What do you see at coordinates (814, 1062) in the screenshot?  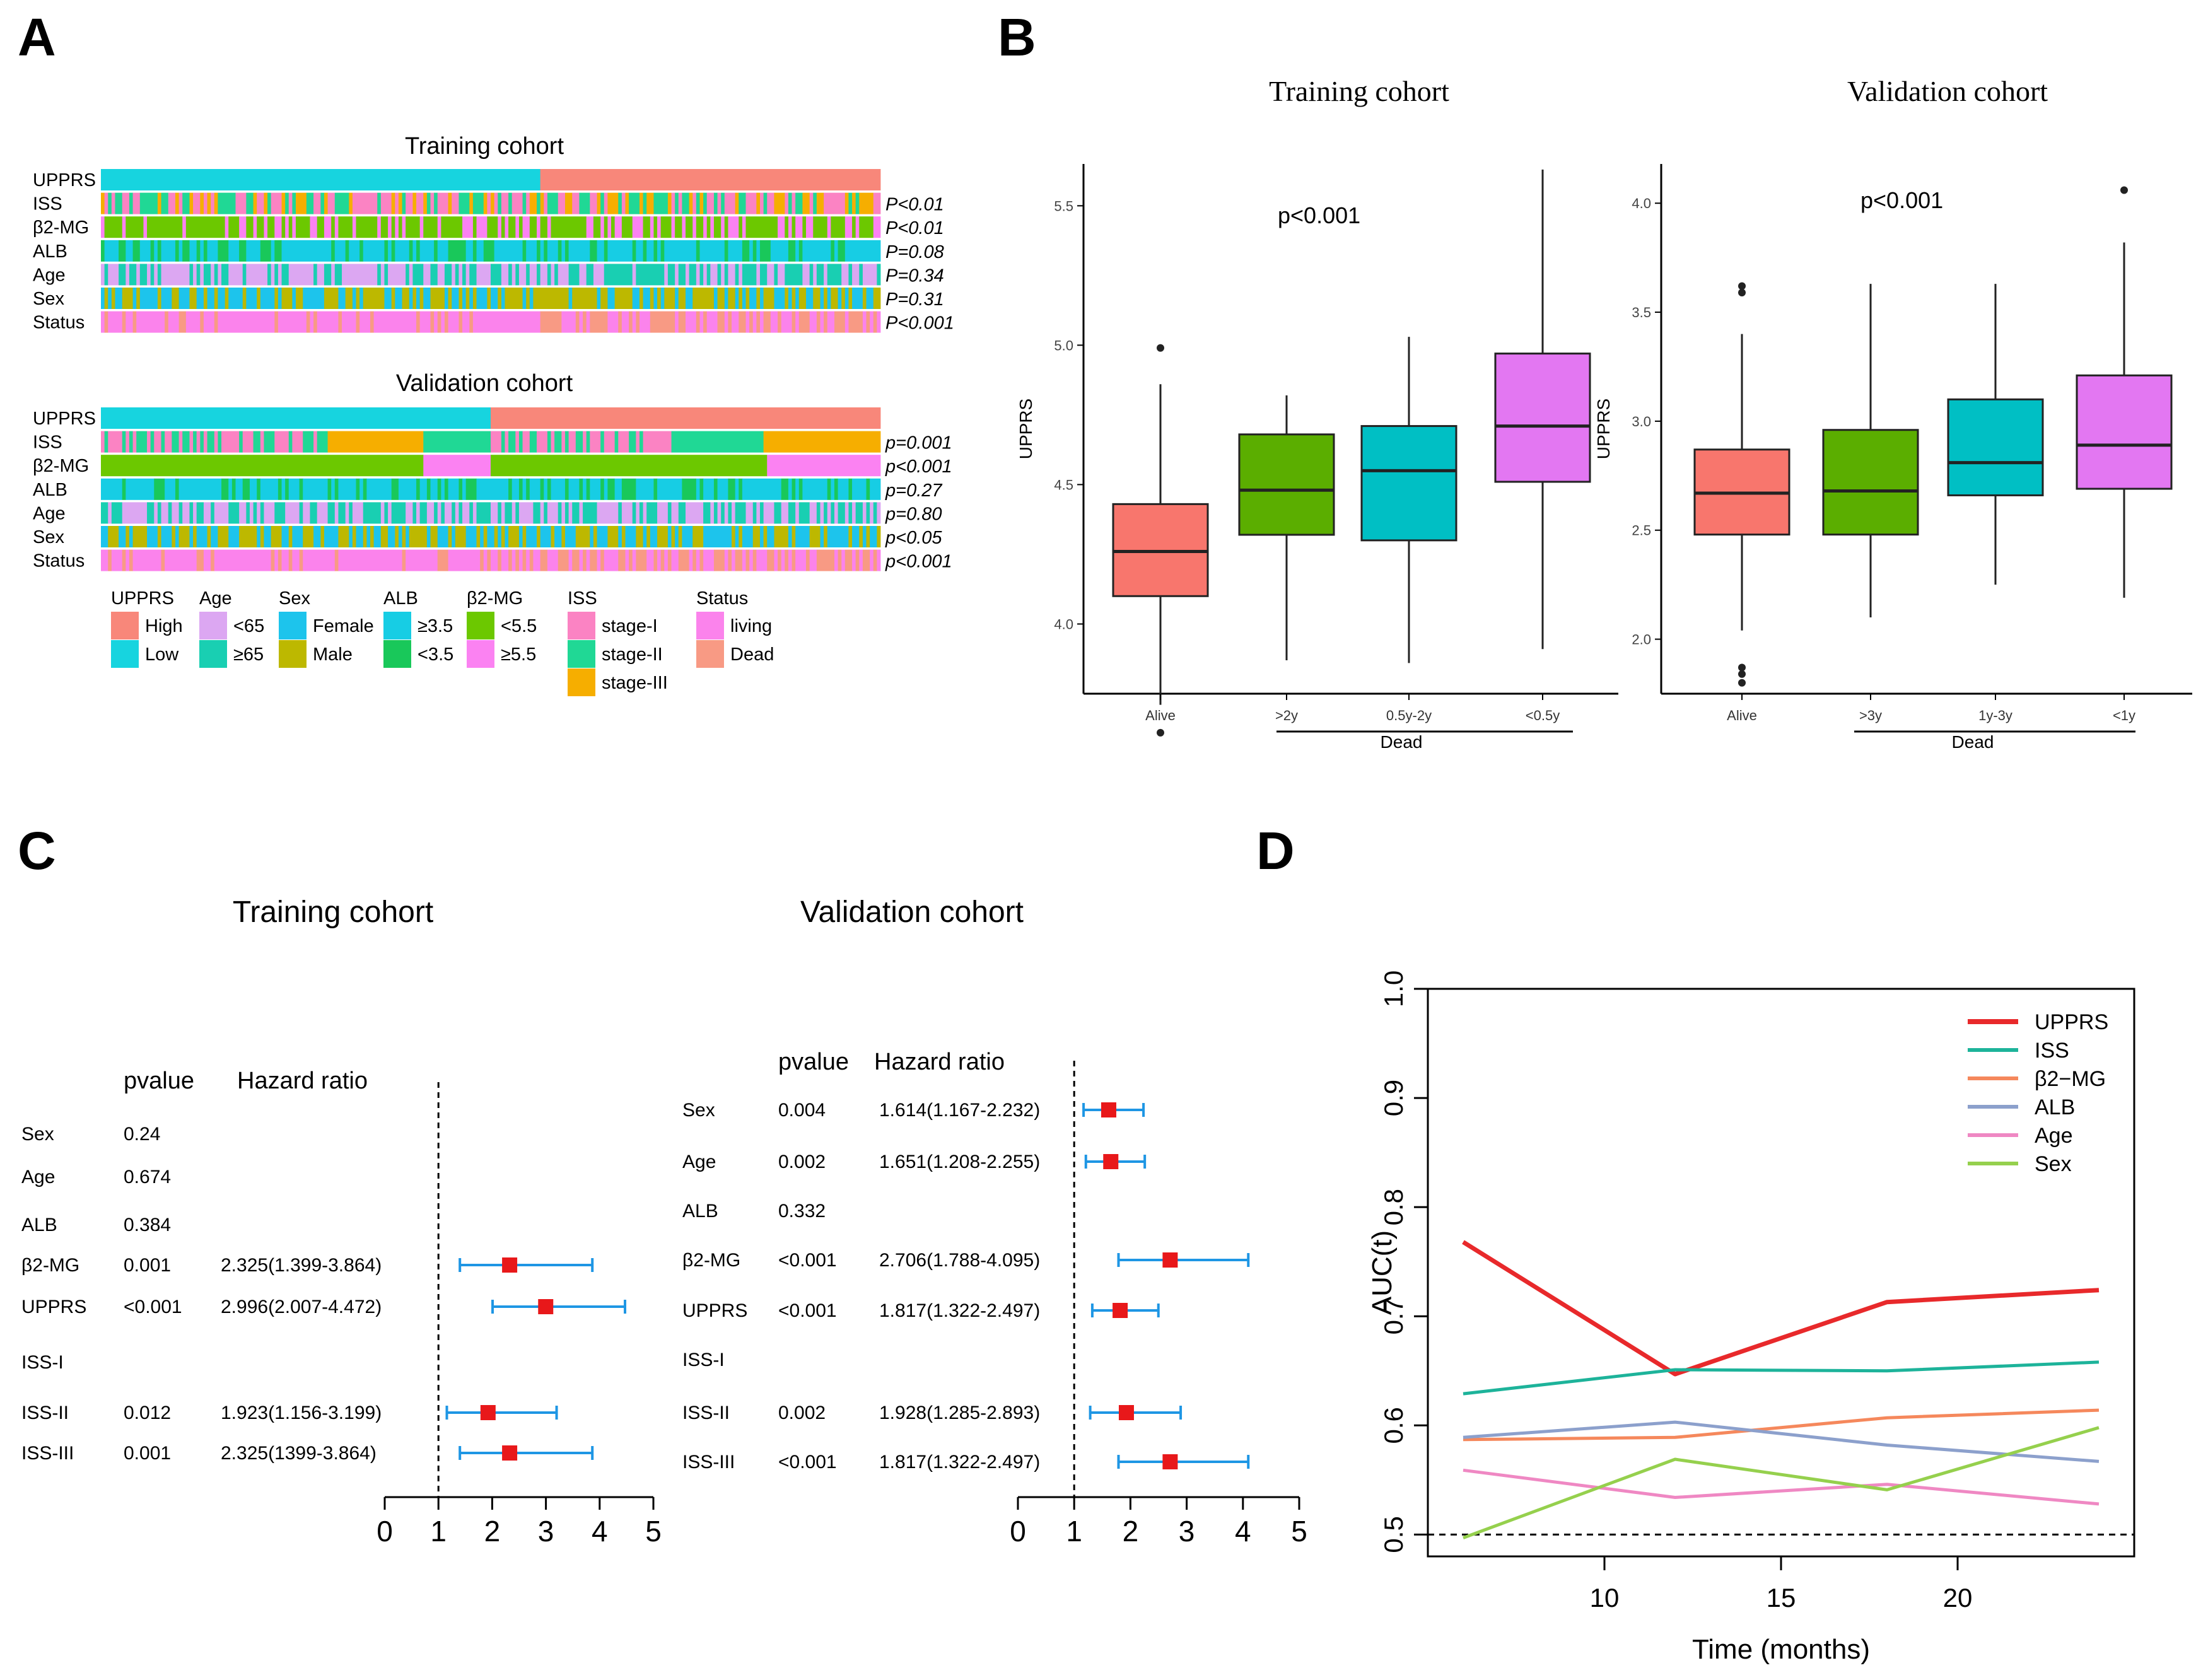 I see `column-header-pvalue: pvalue` at bounding box center [814, 1062].